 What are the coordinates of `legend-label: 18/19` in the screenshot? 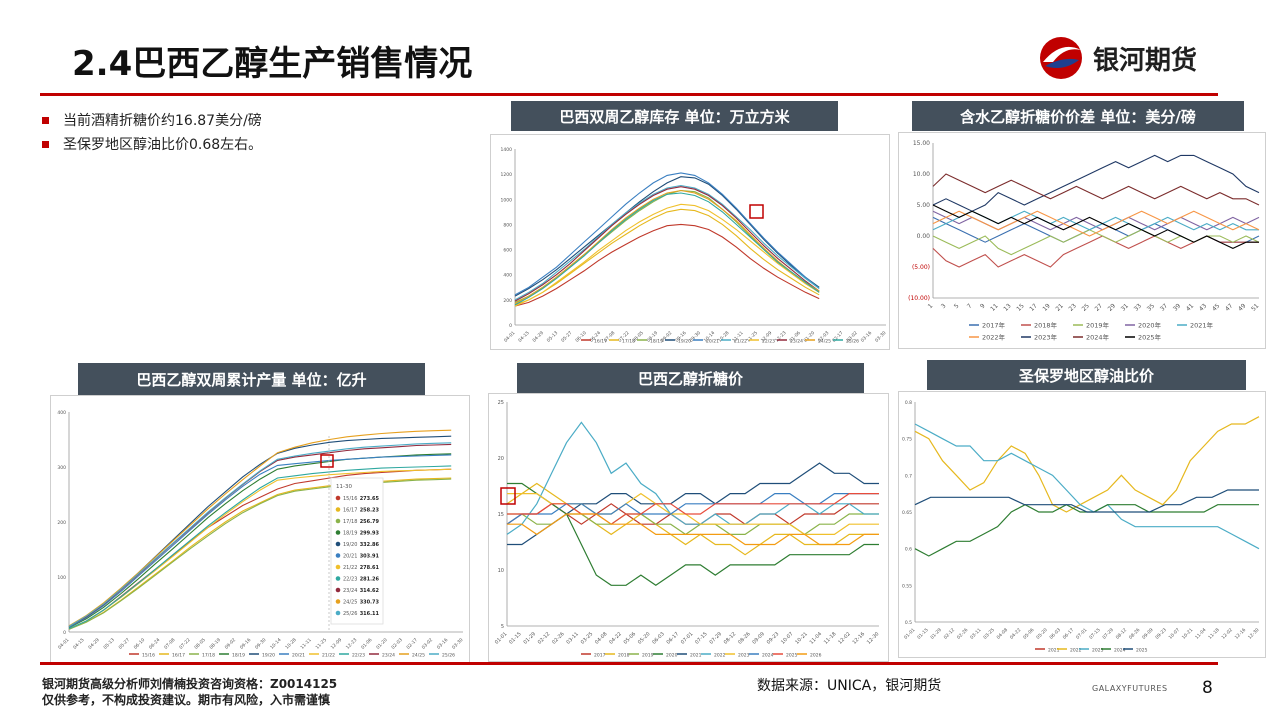 It's located at (656, 342).